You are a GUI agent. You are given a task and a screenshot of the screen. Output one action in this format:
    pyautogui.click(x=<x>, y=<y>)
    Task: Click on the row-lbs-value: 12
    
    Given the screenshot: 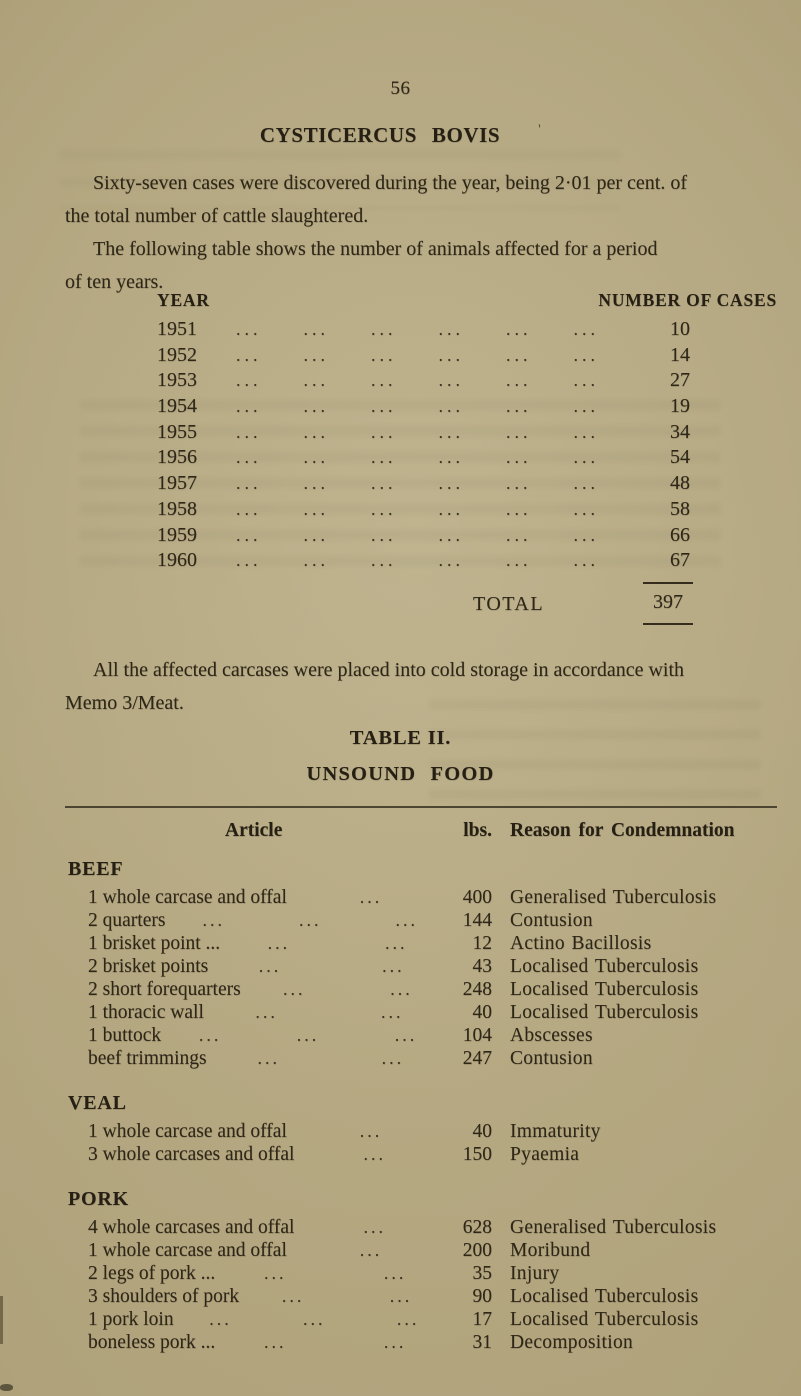 What is the action you would take?
    pyautogui.click(x=482, y=943)
    